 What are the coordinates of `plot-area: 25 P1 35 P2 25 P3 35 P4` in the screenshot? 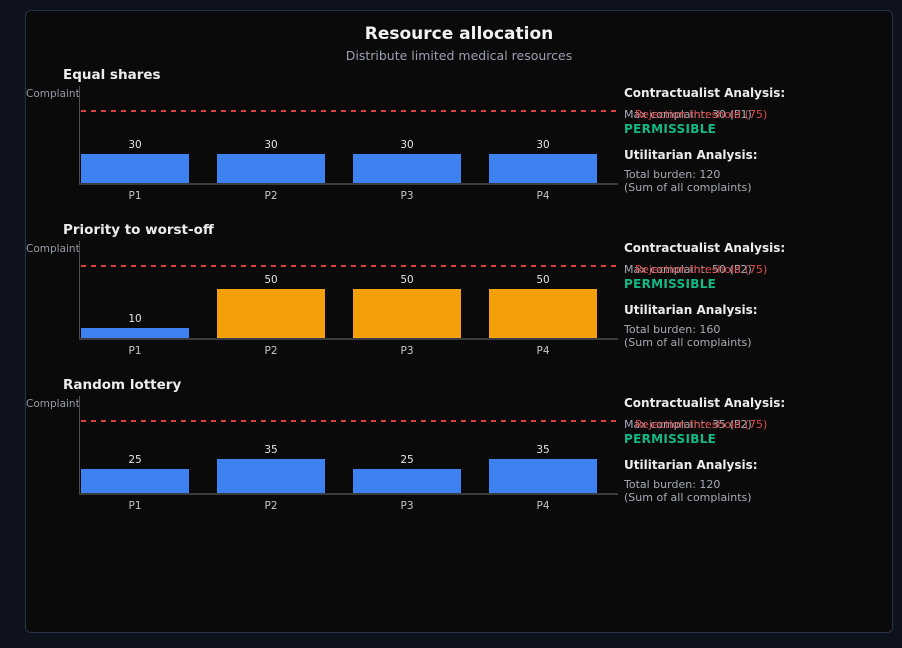 It's located at (348, 454).